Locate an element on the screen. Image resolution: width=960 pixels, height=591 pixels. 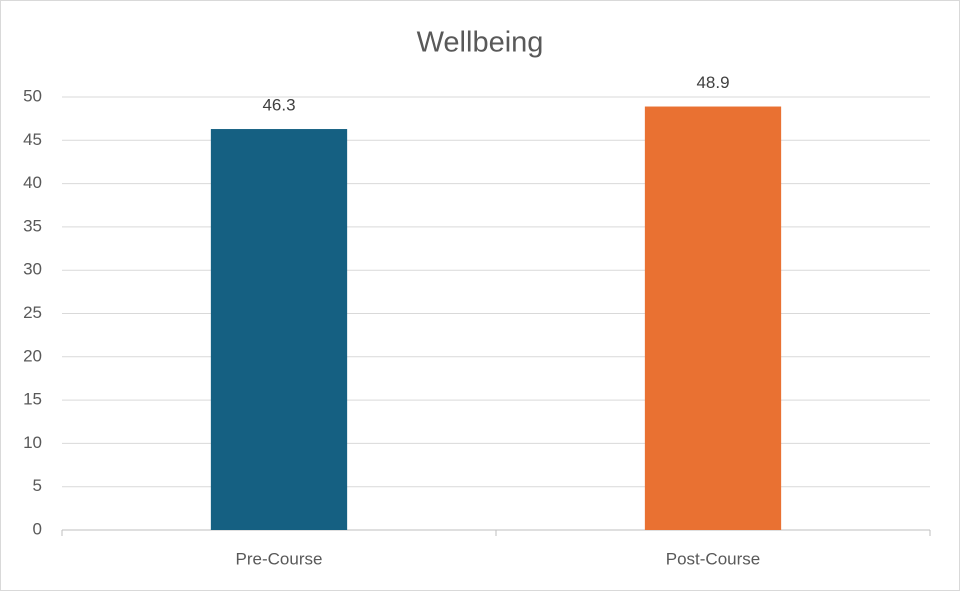
y-tick-label: 30 is located at coordinates (32, 269).